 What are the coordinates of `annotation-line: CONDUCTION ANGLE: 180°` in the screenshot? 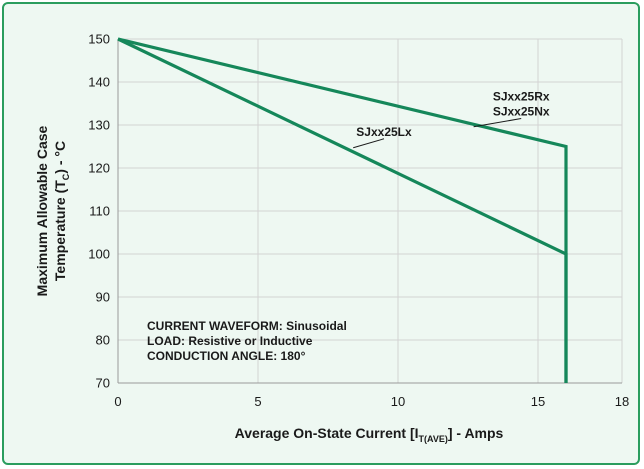 It's located at (226, 356).